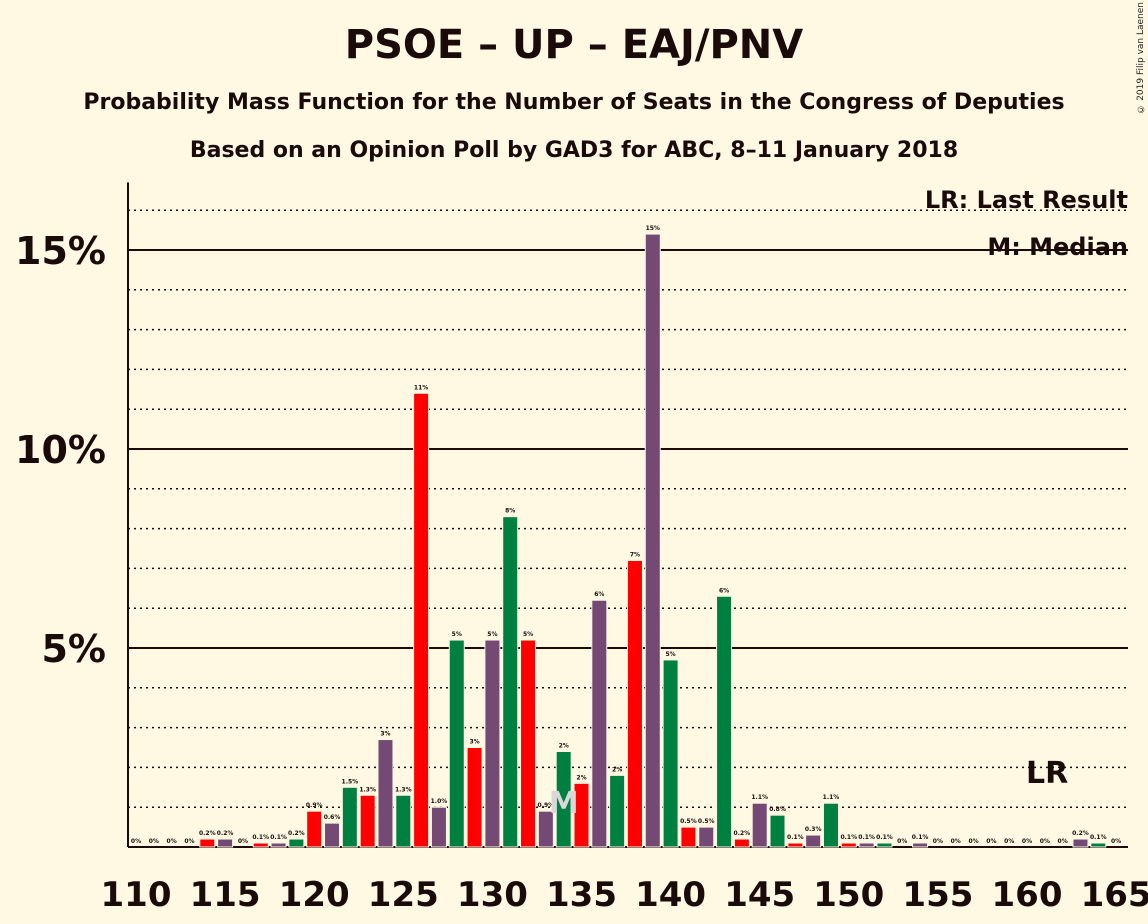  Describe the element at coordinates (635, 554) in the screenshot. I see `bar-label-138: 7%` at that location.